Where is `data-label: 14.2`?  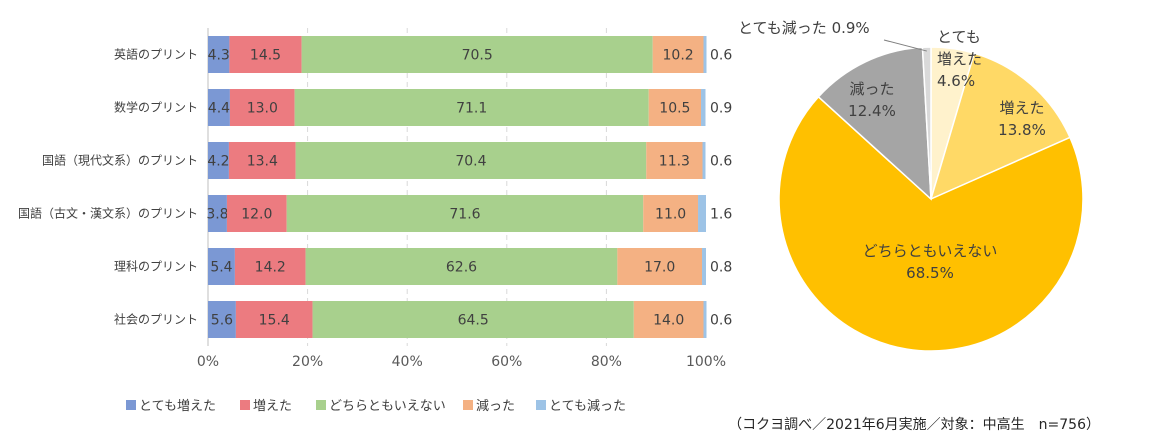 data-label: 14.2 is located at coordinates (270, 268).